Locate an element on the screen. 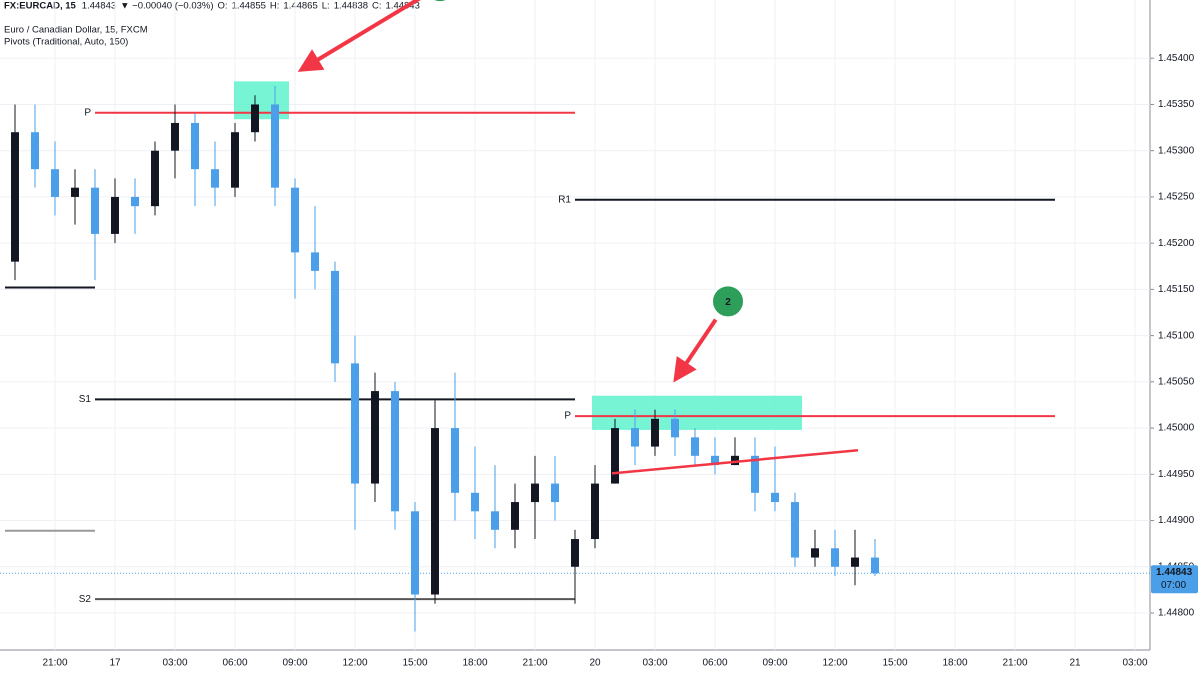  annotation-badge is located at coordinates (440, 2).